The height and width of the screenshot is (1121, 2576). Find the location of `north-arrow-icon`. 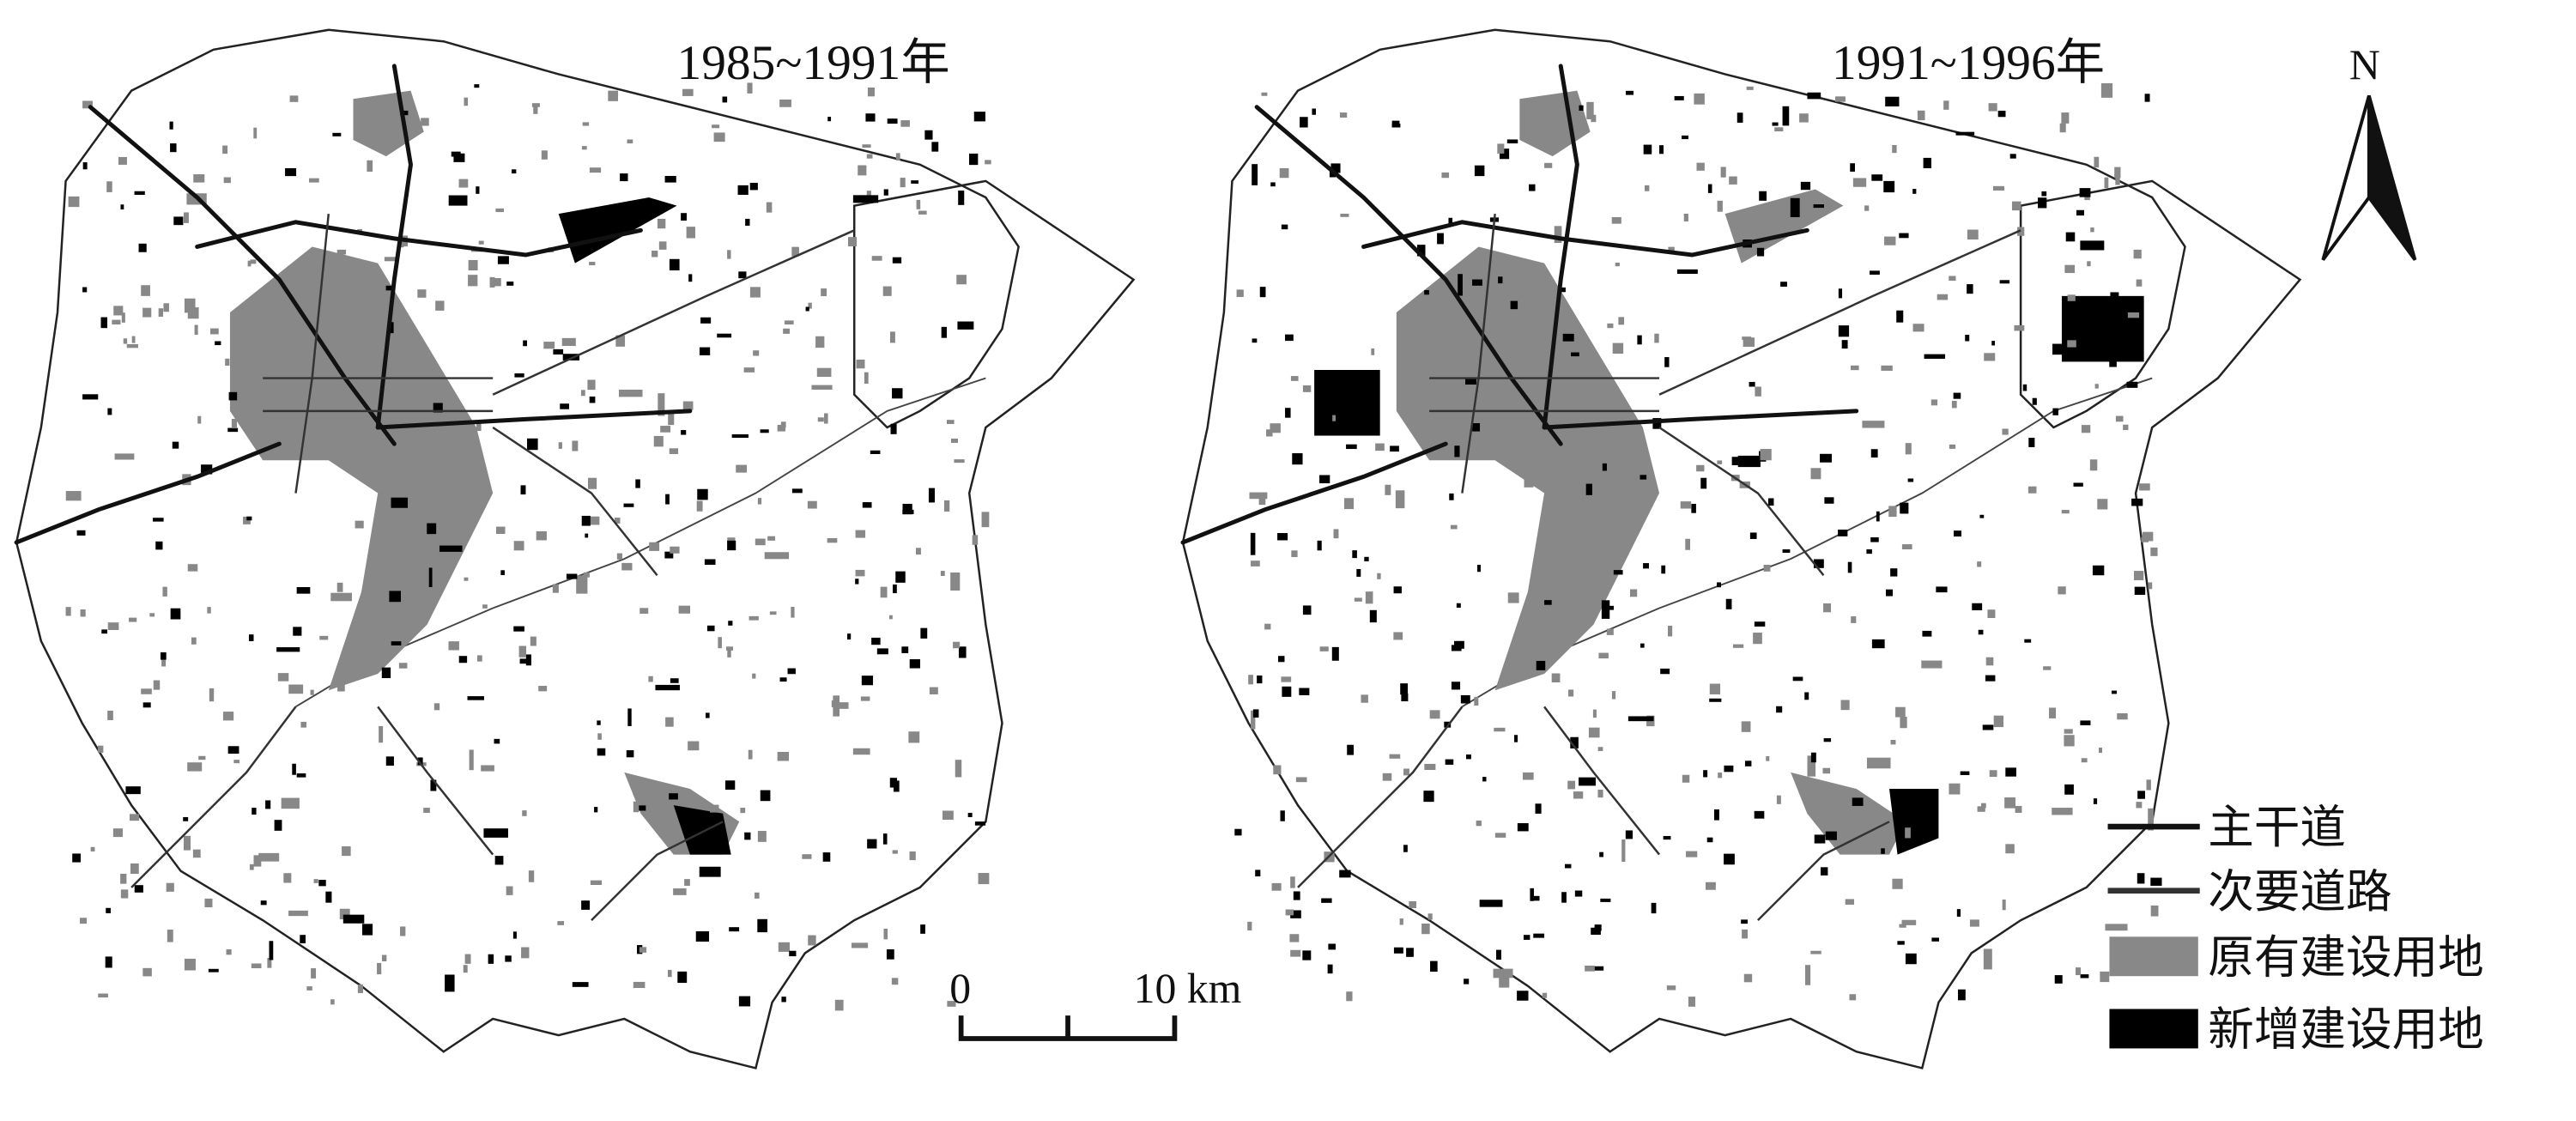

north-arrow-icon is located at coordinates (2346, 177).